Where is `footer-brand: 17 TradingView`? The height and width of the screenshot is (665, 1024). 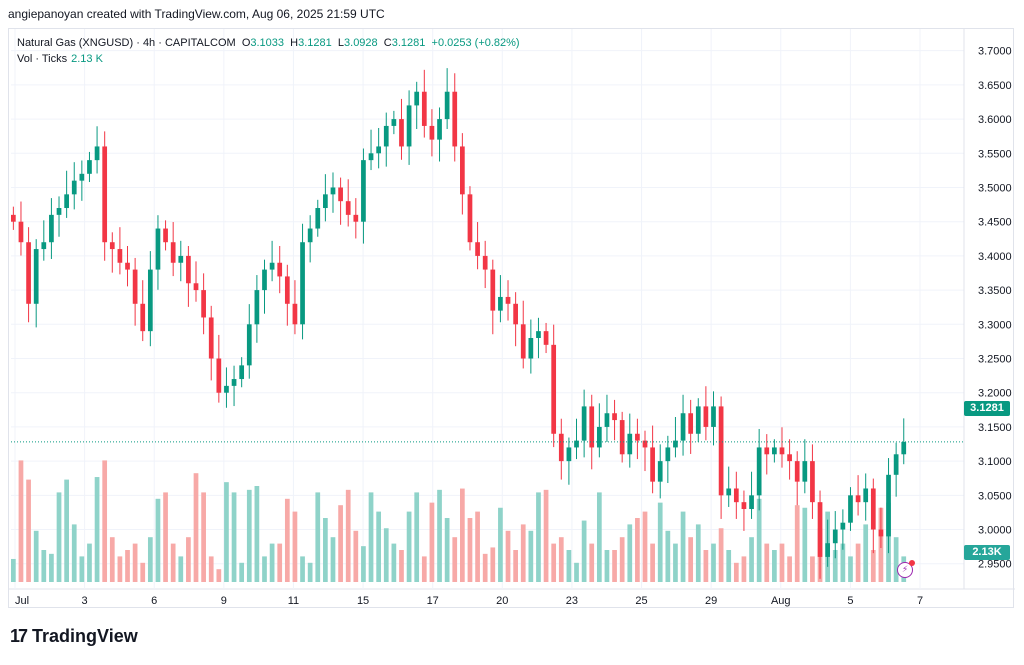 footer-brand: 17 TradingView is located at coordinates (74, 636).